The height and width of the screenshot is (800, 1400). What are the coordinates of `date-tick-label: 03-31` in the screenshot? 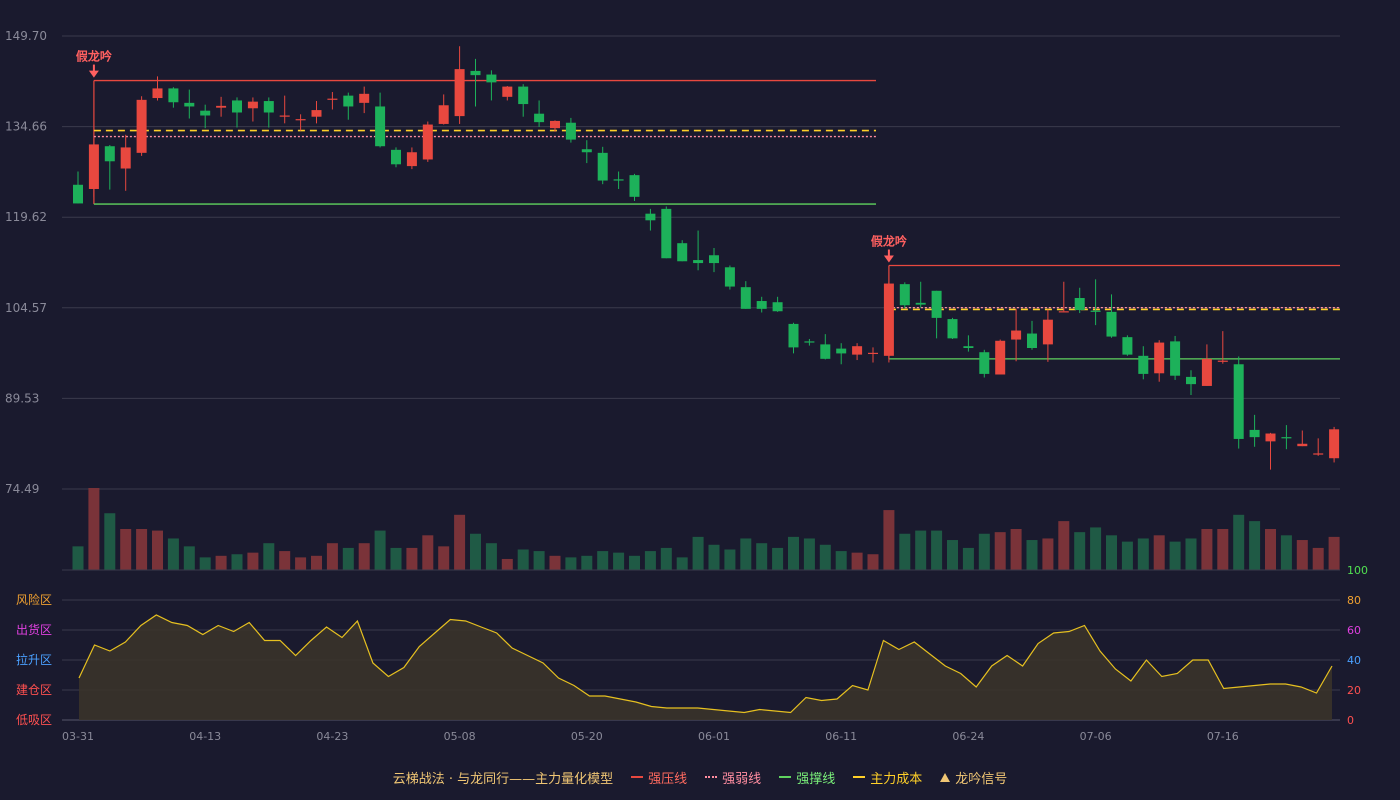 It's located at (78, 736).